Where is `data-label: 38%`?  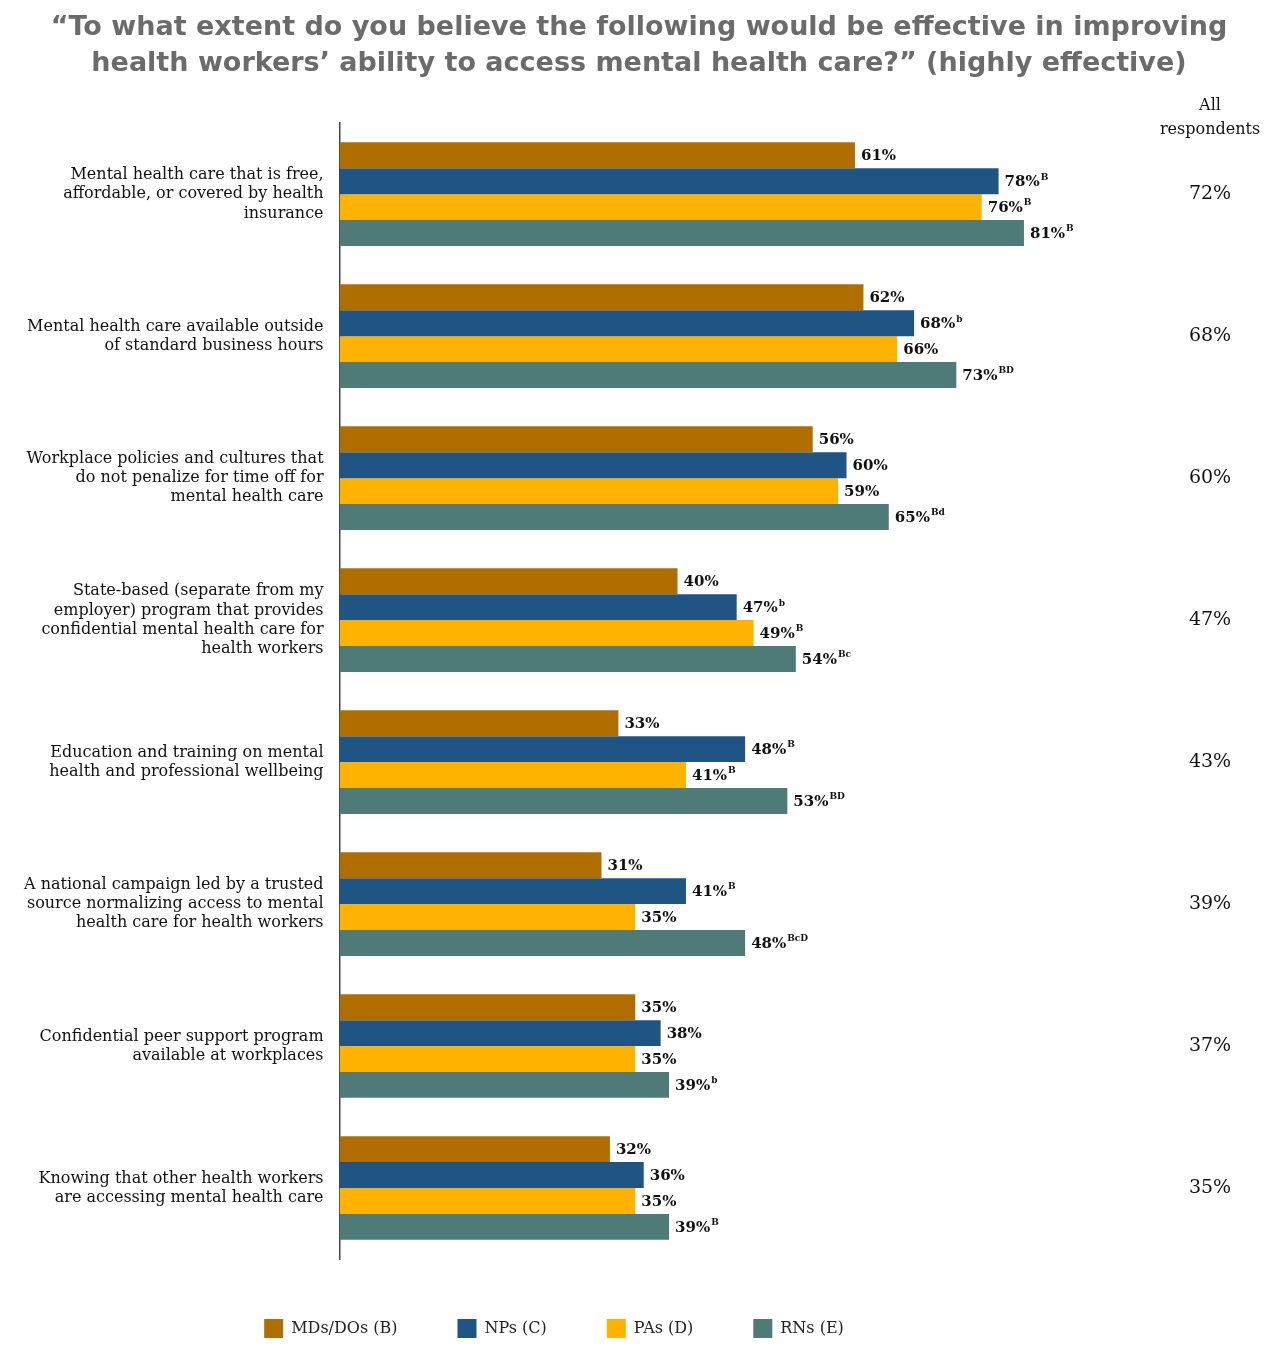 data-label: 38% is located at coordinates (684, 1032).